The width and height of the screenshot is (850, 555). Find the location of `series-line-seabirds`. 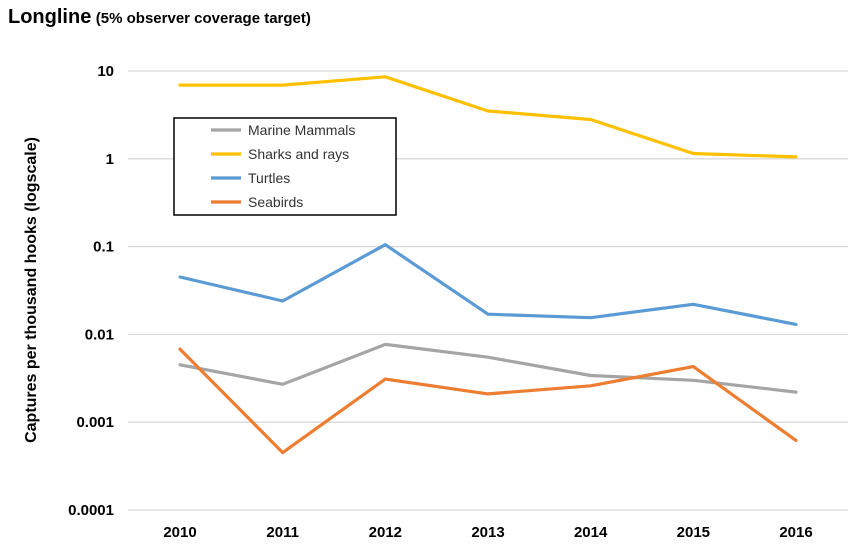

series-line-seabirds is located at coordinates (488, 401).